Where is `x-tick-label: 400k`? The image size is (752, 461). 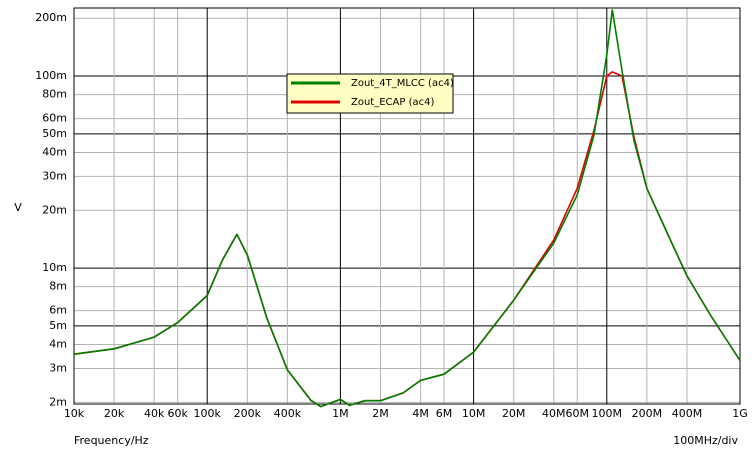
x-tick-label: 400k is located at coordinates (288, 413).